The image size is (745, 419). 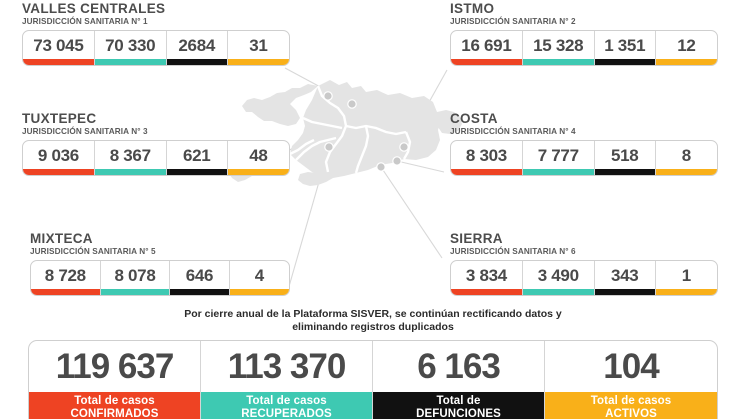 I want to click on stat-confirmed: 3 834, so click(x=487, y=278).